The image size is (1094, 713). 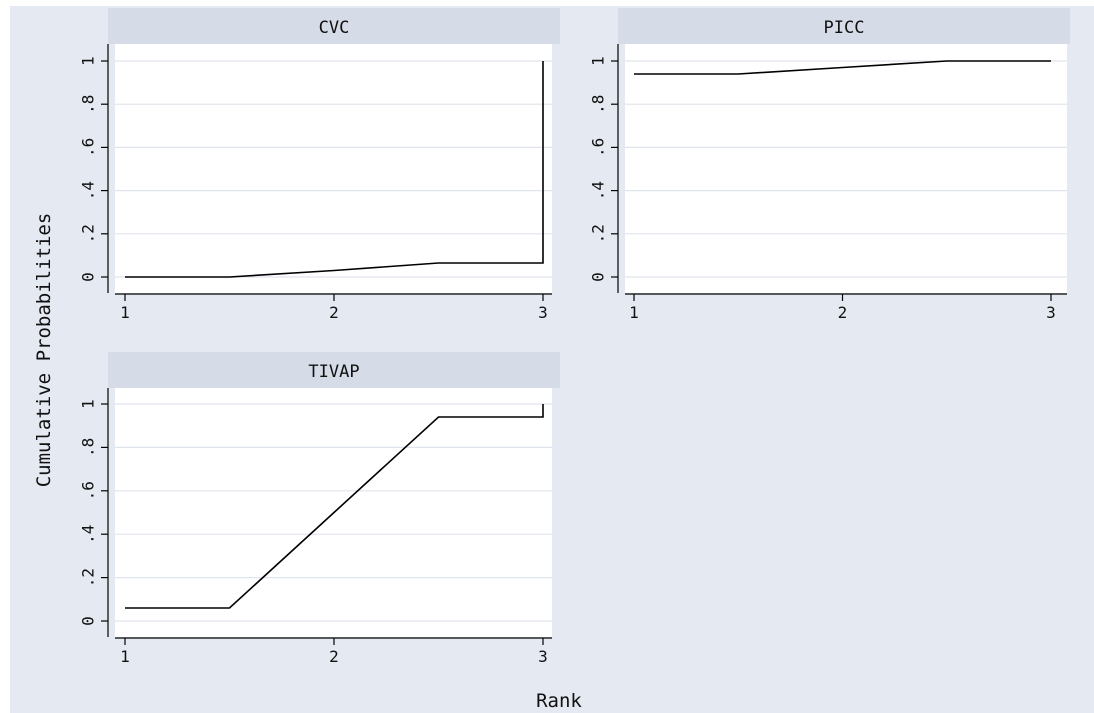 I want to click on panel-title: PICC, so click(x=844, y=28).